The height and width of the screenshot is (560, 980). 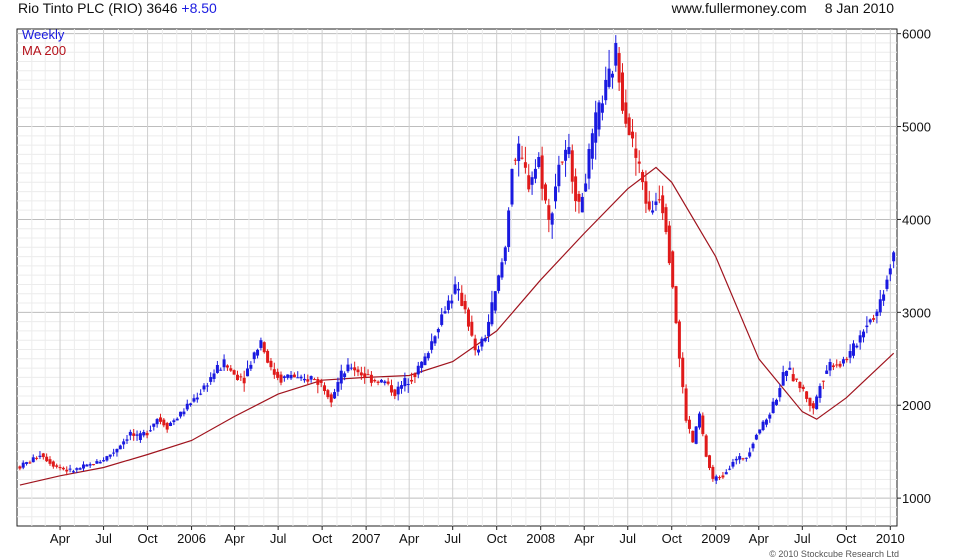 I want to click on y-tick-label: 6000, so click(x=916, y=34).